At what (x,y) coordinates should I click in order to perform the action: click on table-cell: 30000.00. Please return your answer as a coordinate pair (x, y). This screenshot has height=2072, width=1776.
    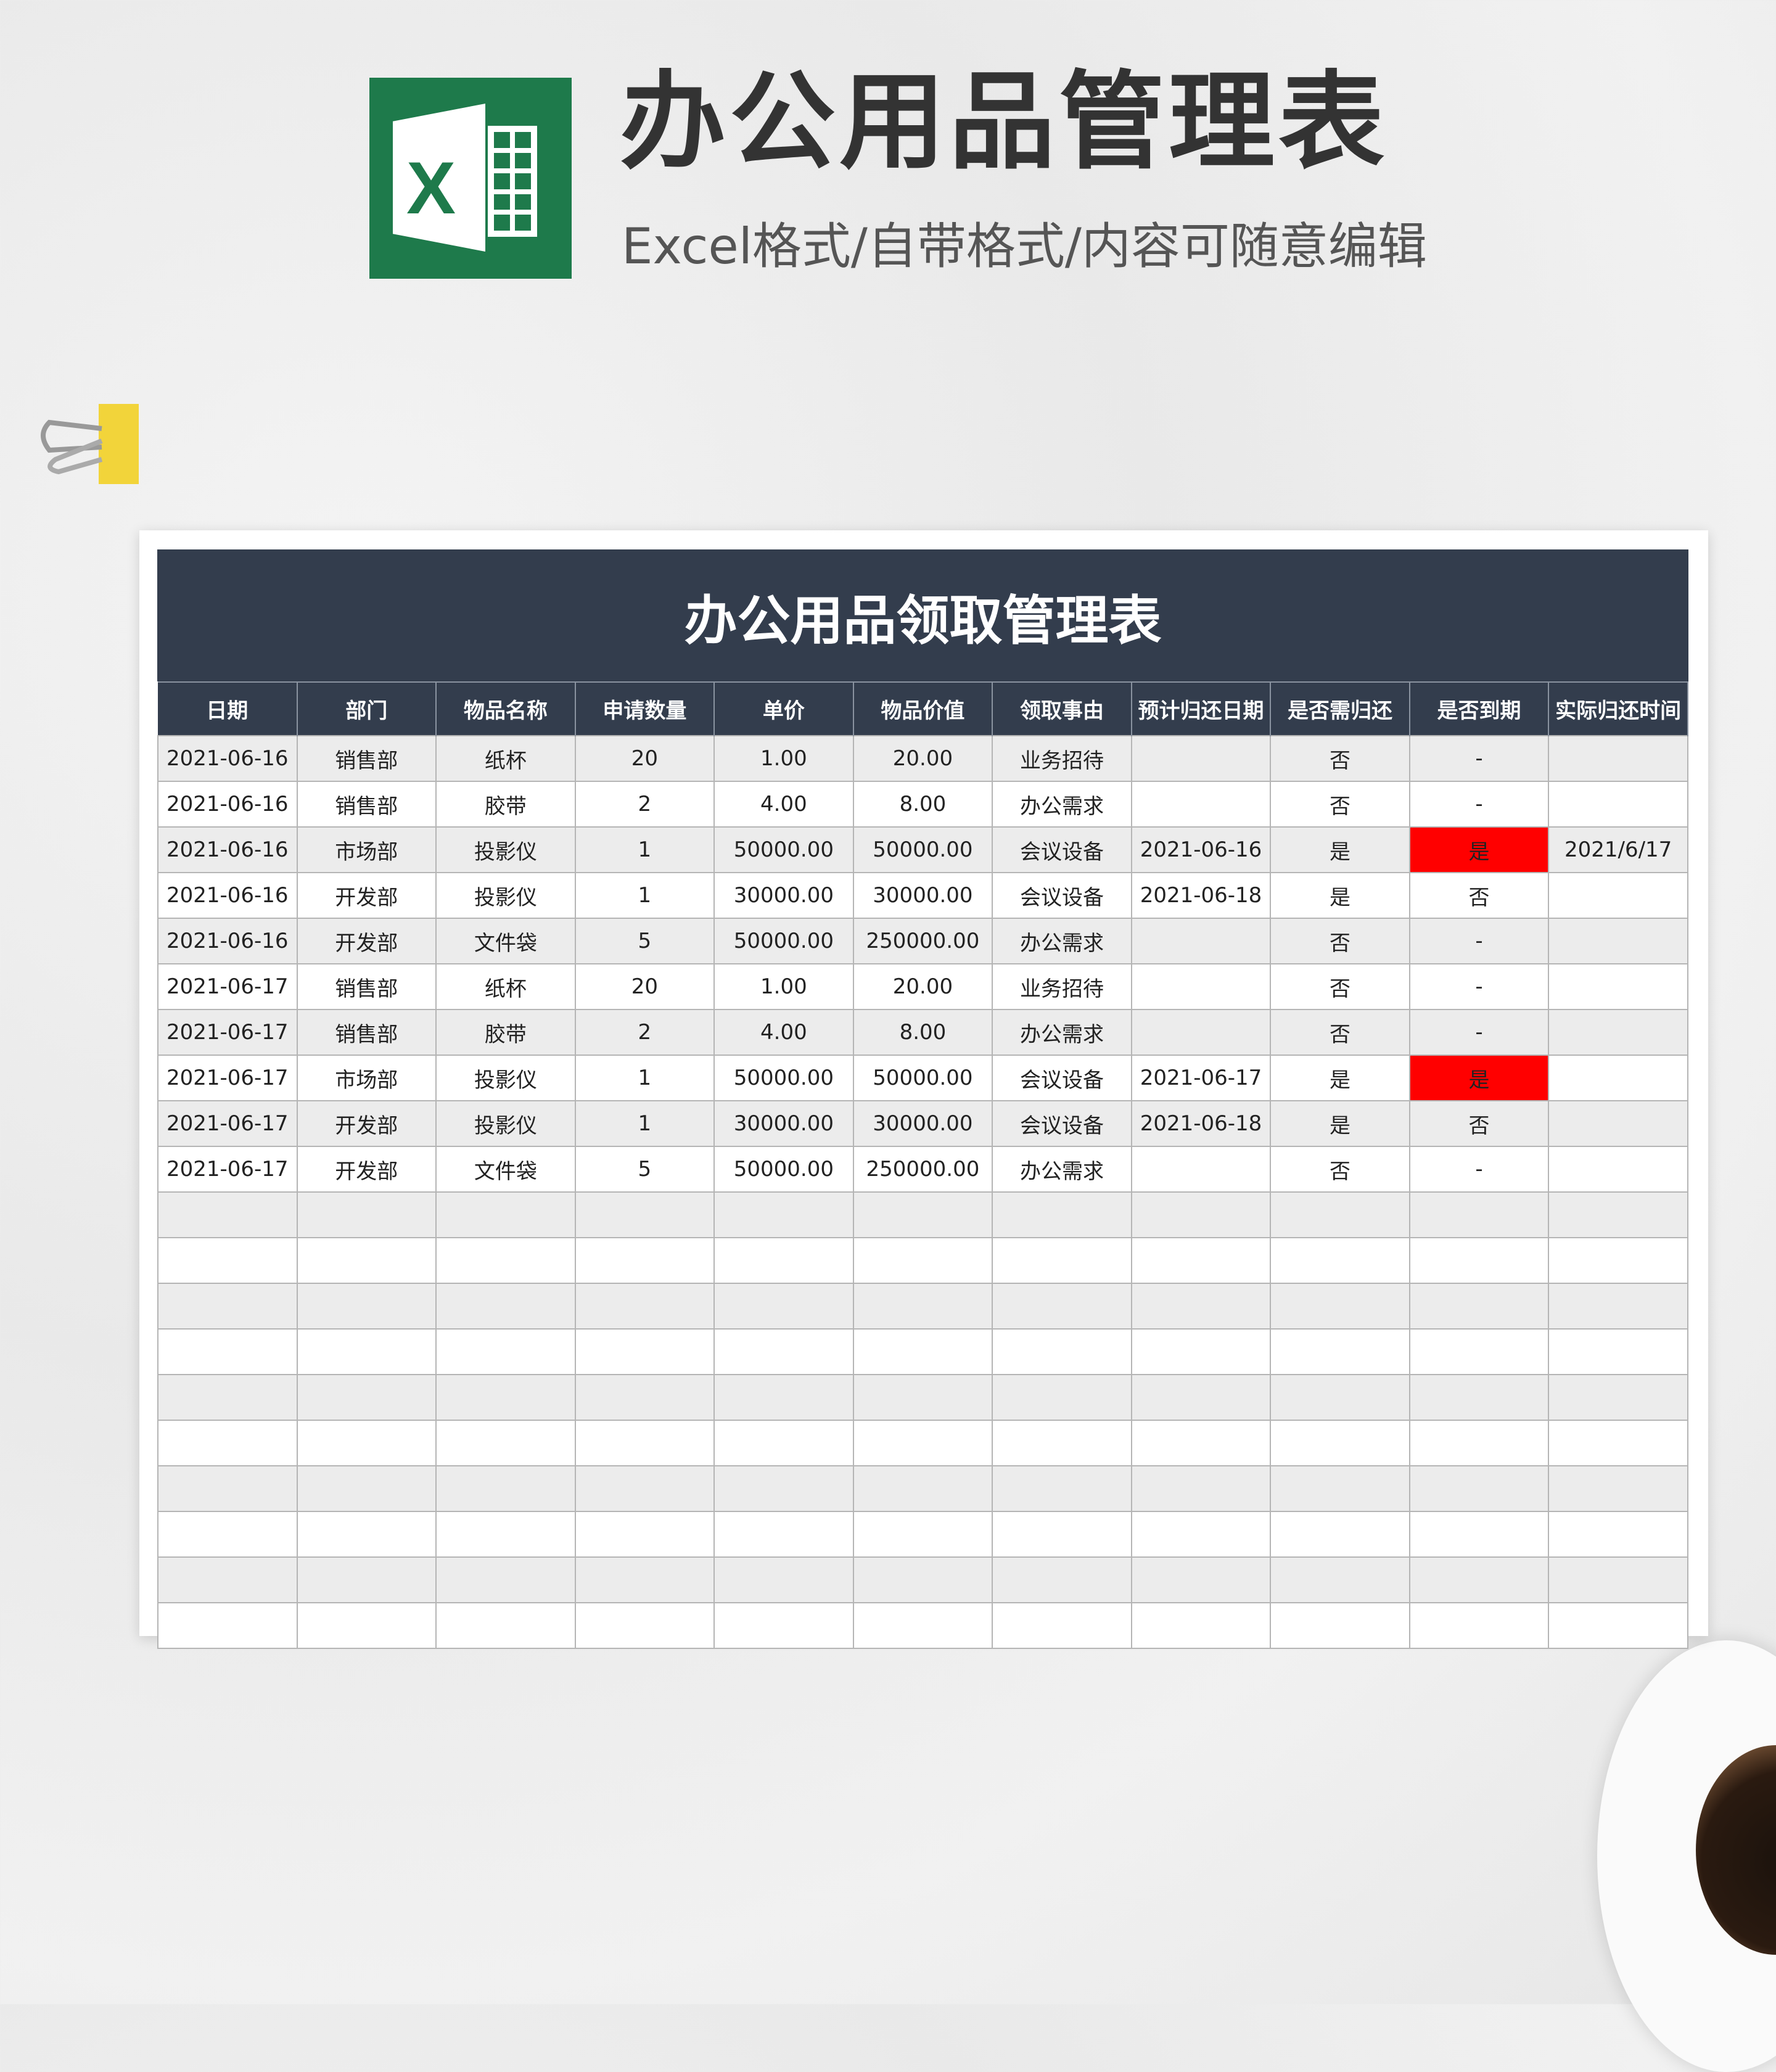
    Looking at the image, I should click on (784, 896).